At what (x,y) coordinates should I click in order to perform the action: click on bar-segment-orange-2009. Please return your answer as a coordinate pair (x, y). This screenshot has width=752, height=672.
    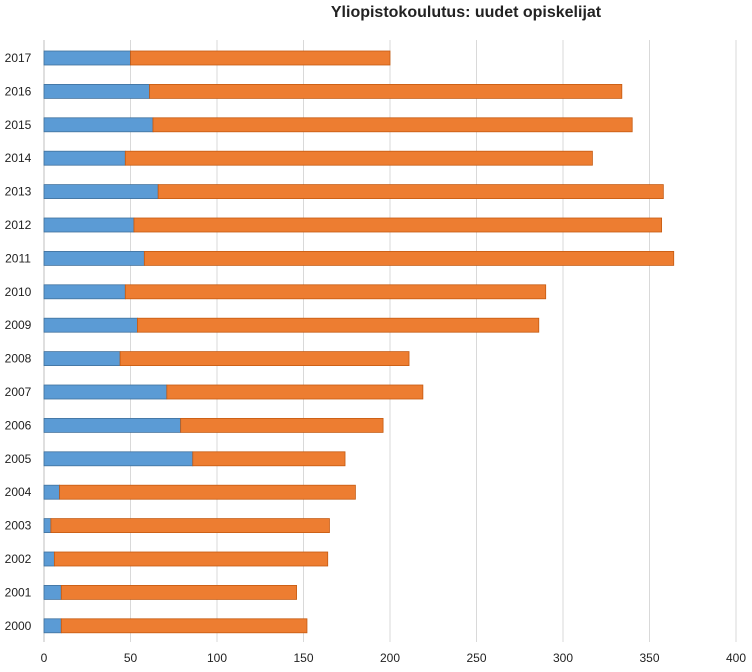
    Looking at the image, I should click on (338, 325).